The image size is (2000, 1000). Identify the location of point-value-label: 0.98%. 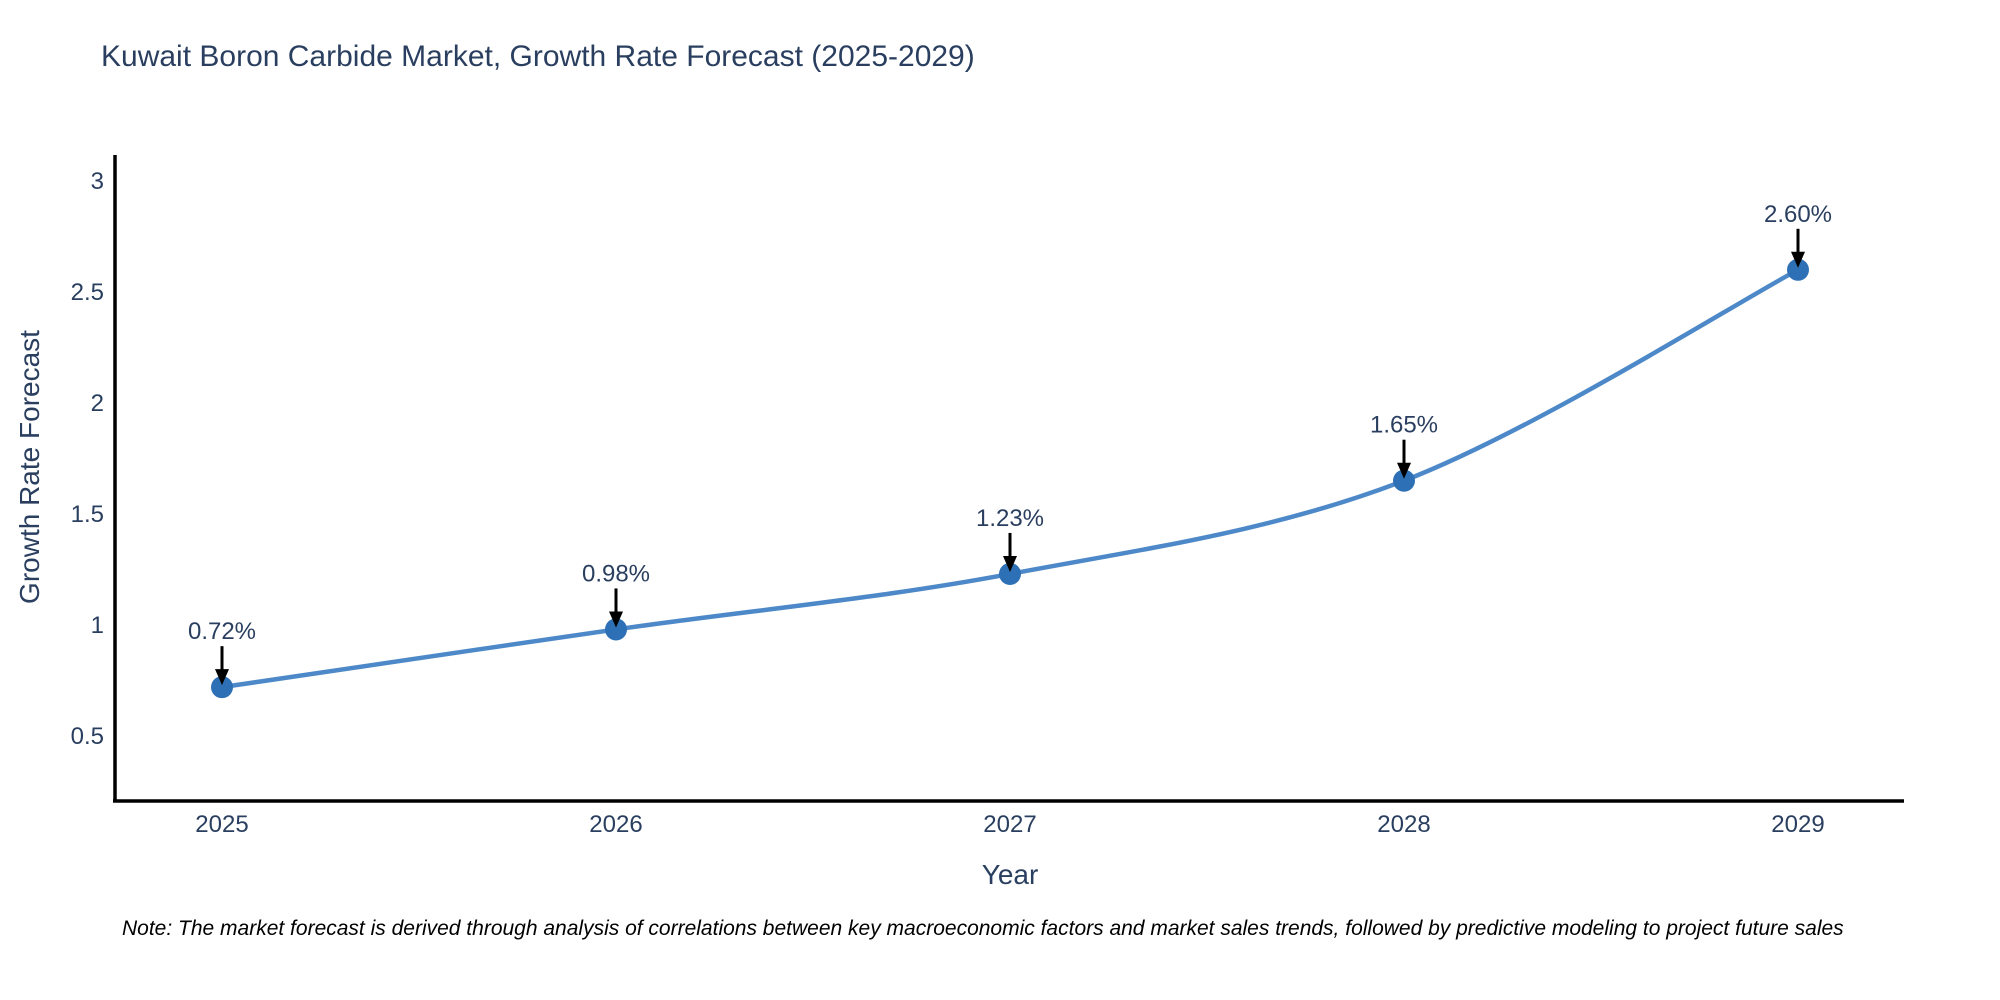
(616, 573).